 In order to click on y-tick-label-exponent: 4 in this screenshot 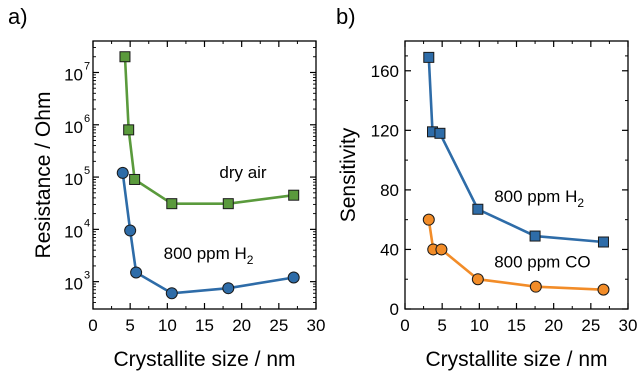, I will do `click(87, 223)`.